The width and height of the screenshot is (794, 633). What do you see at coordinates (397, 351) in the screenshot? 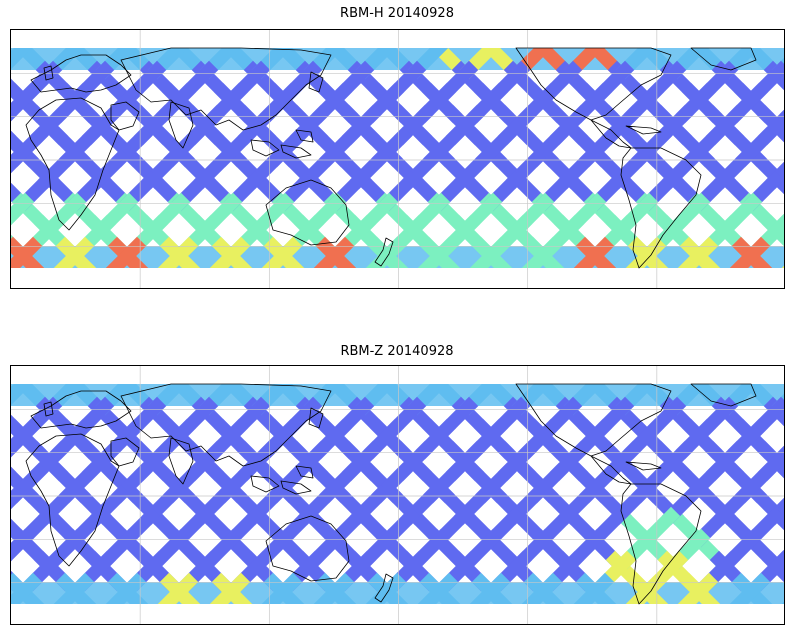
I see `panel-title-rbm-z: RBM-Z 20140928` at bounding box center [397, 351].